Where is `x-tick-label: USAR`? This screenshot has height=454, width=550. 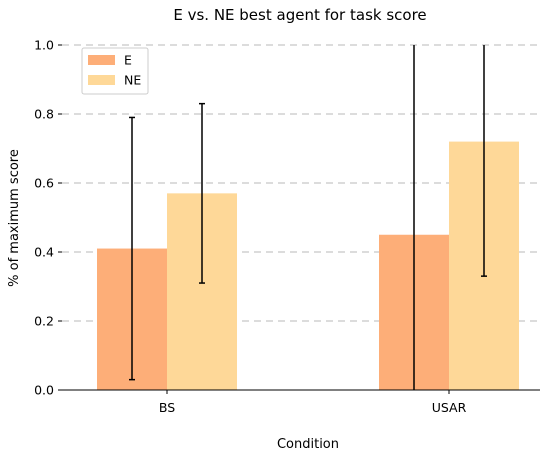 x-tick-label: USAR is located at coordinates (449, 407).